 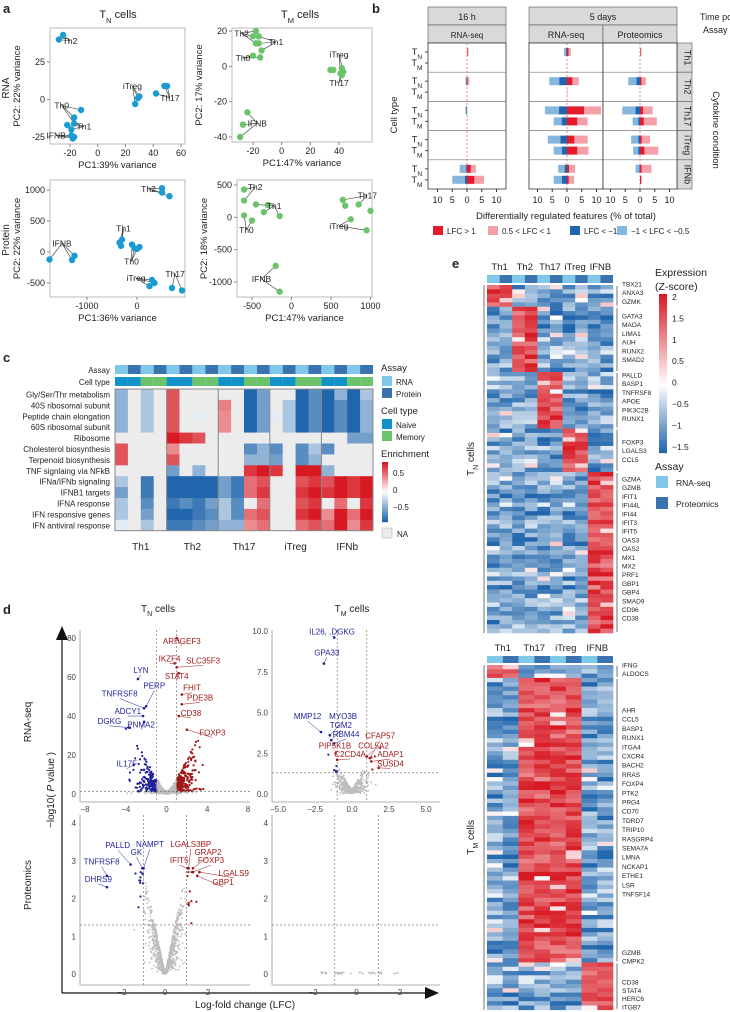 What do you see at coordinates (660, 231) in the screenshot?
I see `legend-label: −1 < LFC < −0.5` at bounding box center [660, 231].